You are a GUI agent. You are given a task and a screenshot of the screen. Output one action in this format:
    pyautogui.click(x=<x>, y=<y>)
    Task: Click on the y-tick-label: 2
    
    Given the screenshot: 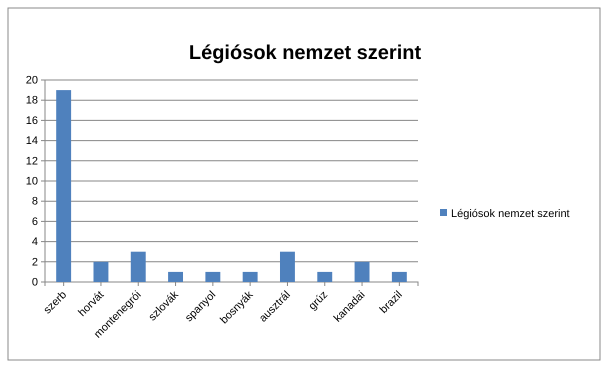 What is the action you would take?
    pyautogui.click(x=35, y=262)
    